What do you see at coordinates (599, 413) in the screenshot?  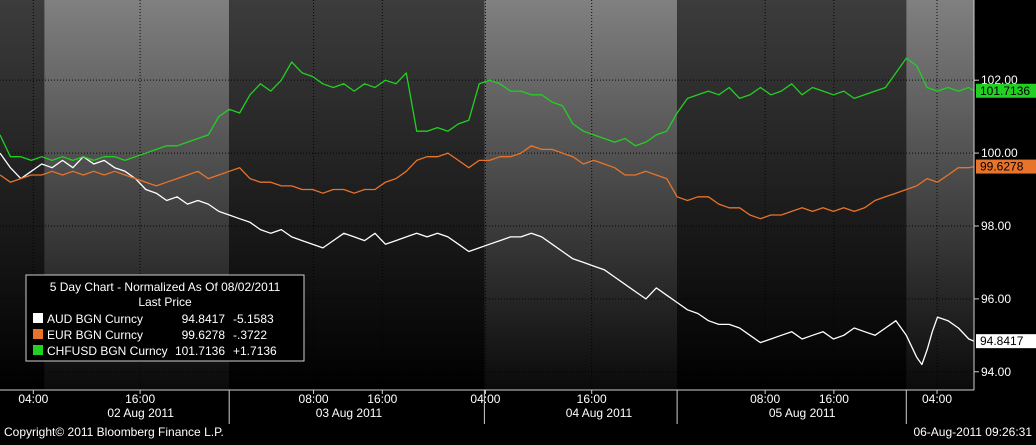 I see `day-label: 04 Aug 2011` at bounding box center [599, 413].